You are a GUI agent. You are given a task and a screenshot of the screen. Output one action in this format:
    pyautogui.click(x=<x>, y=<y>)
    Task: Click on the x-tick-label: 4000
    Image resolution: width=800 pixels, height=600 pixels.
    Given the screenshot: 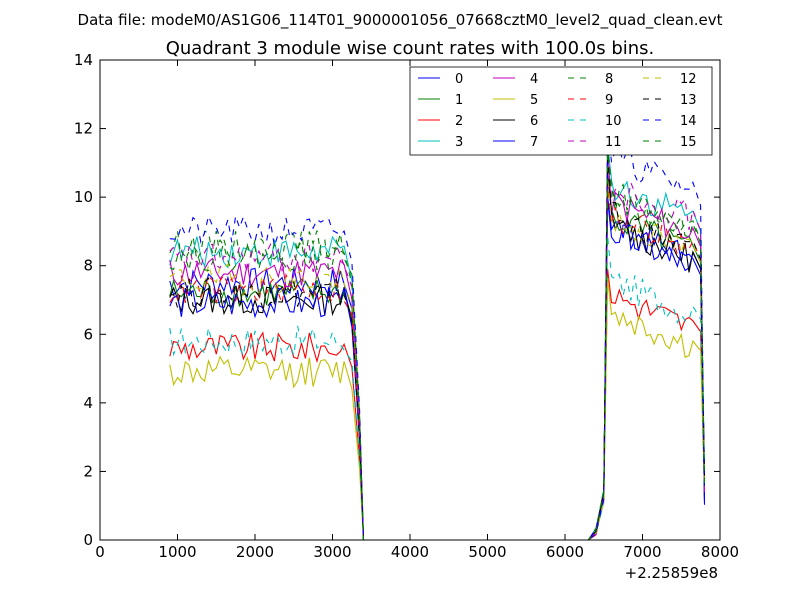 What is the action you would take?
    pyautogui.click(x=410, y=552)
    